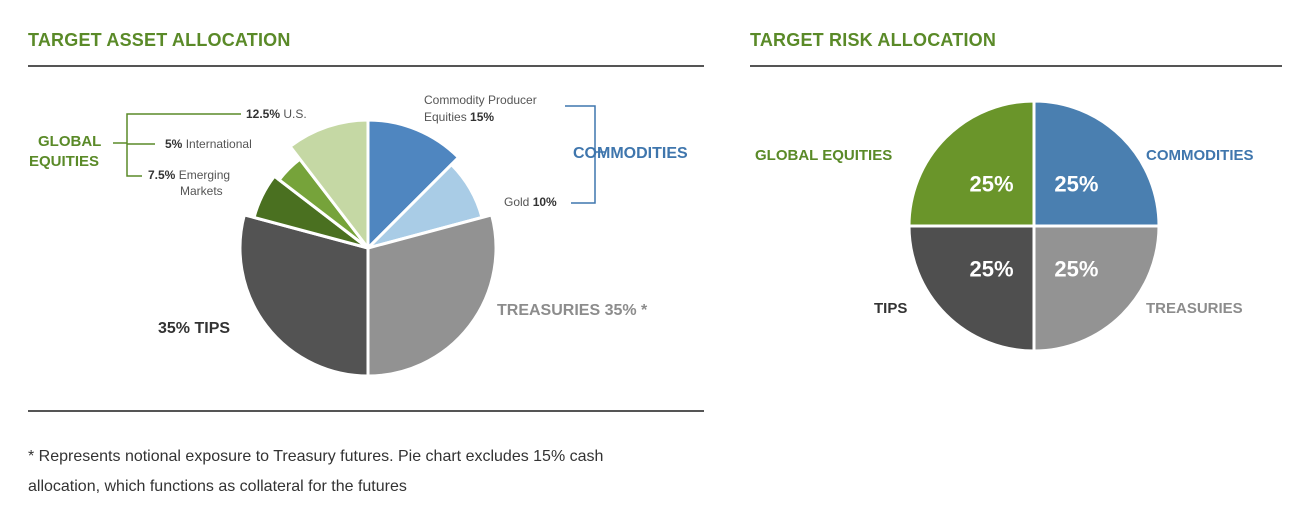 This screenshot has height=530, width=1308. What do you see at coordinates (873, 40) in the screenshot?
I see `risk-allocation-title: TARGET RISK ALLOCATION` at bounding box center [873, 40].